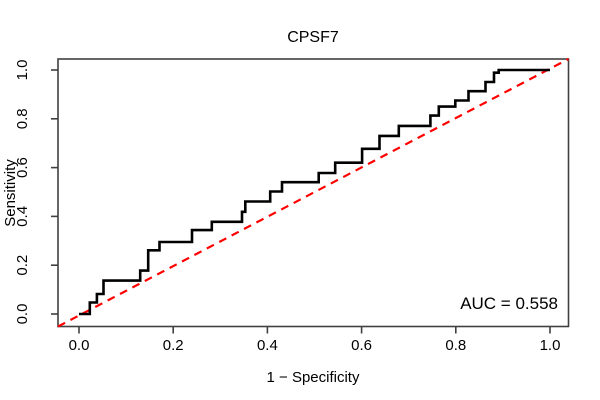  What do you see at coordinates (22, 167) in the screenshot?
I see `y-tick-label: 0.6` at bounding box center [22, 167].